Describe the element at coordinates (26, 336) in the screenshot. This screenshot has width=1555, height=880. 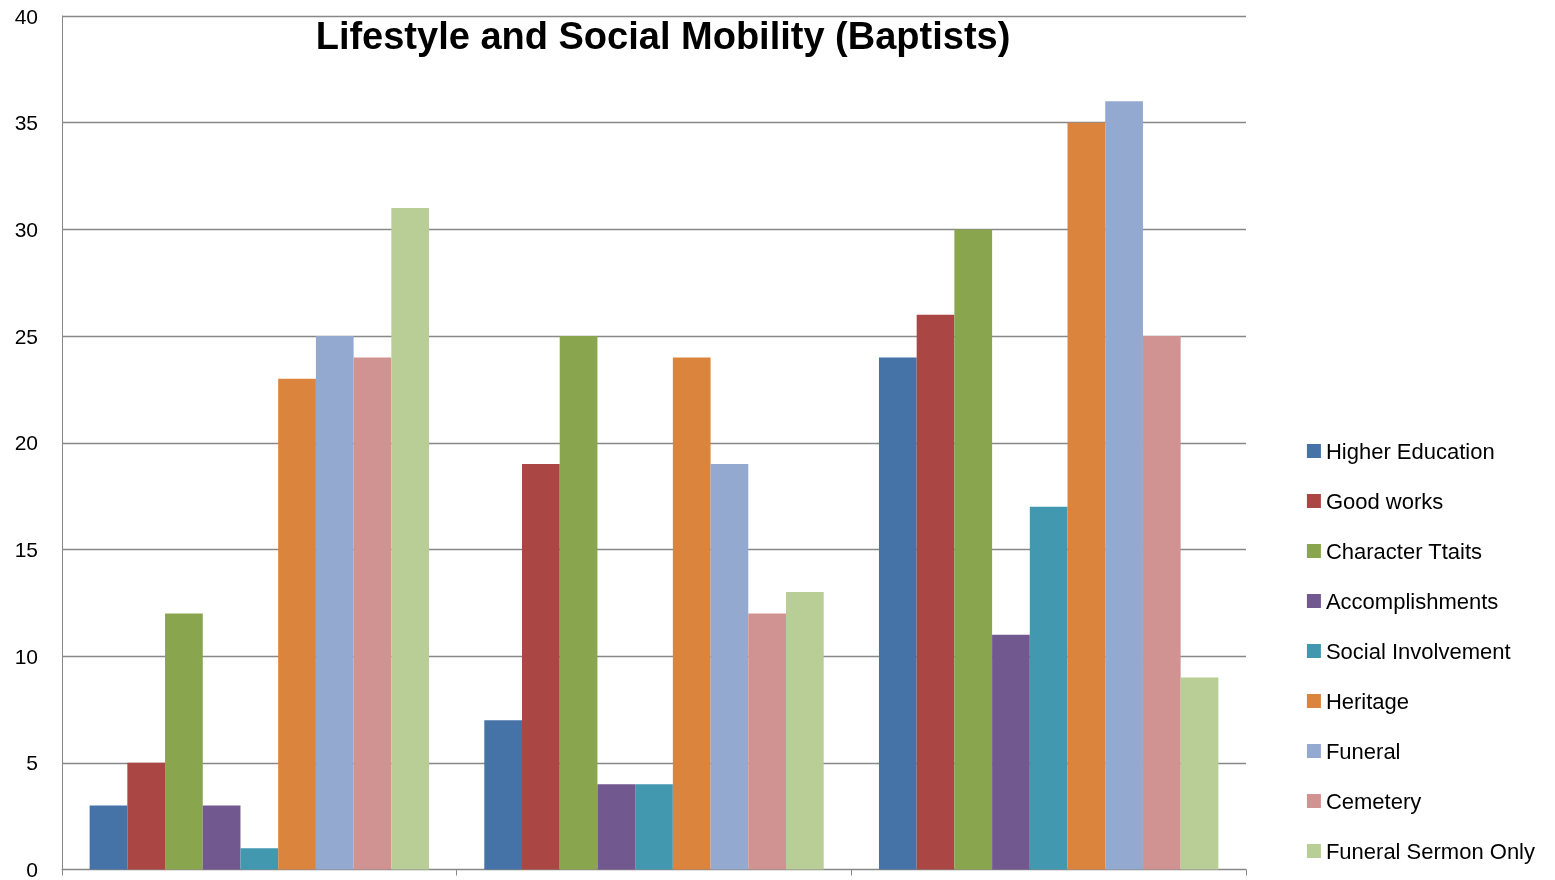
I see `y-tick-label: 25` at that location.